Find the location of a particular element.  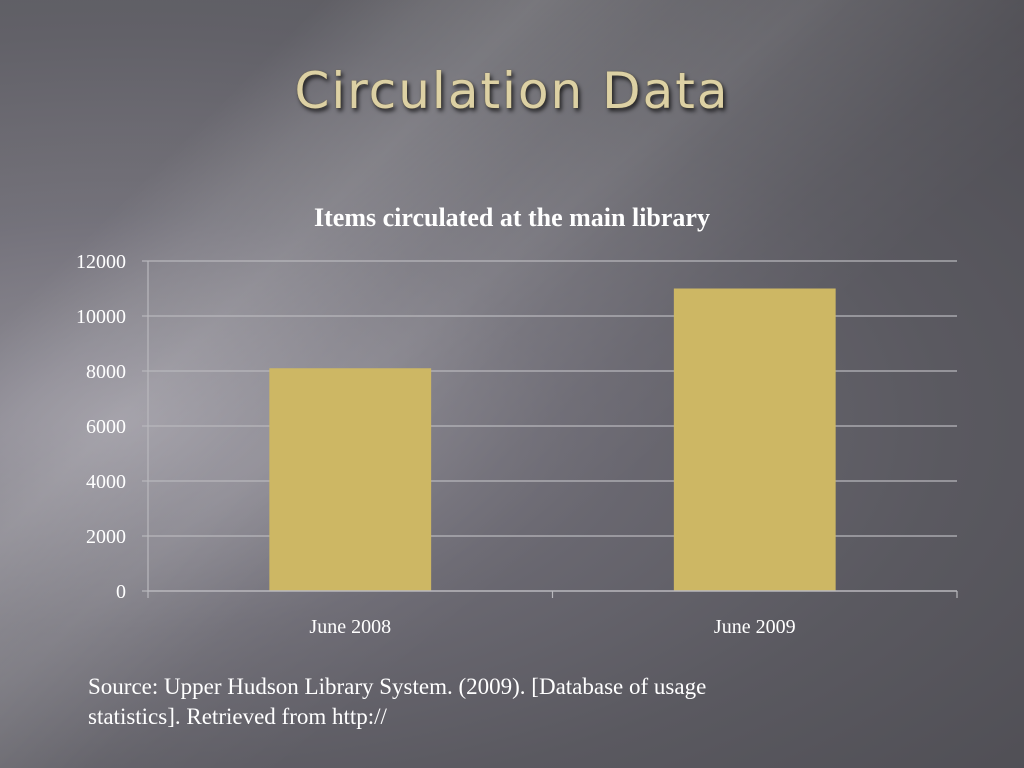

y-tick-label: 0 is located at coordinates (121, 592).